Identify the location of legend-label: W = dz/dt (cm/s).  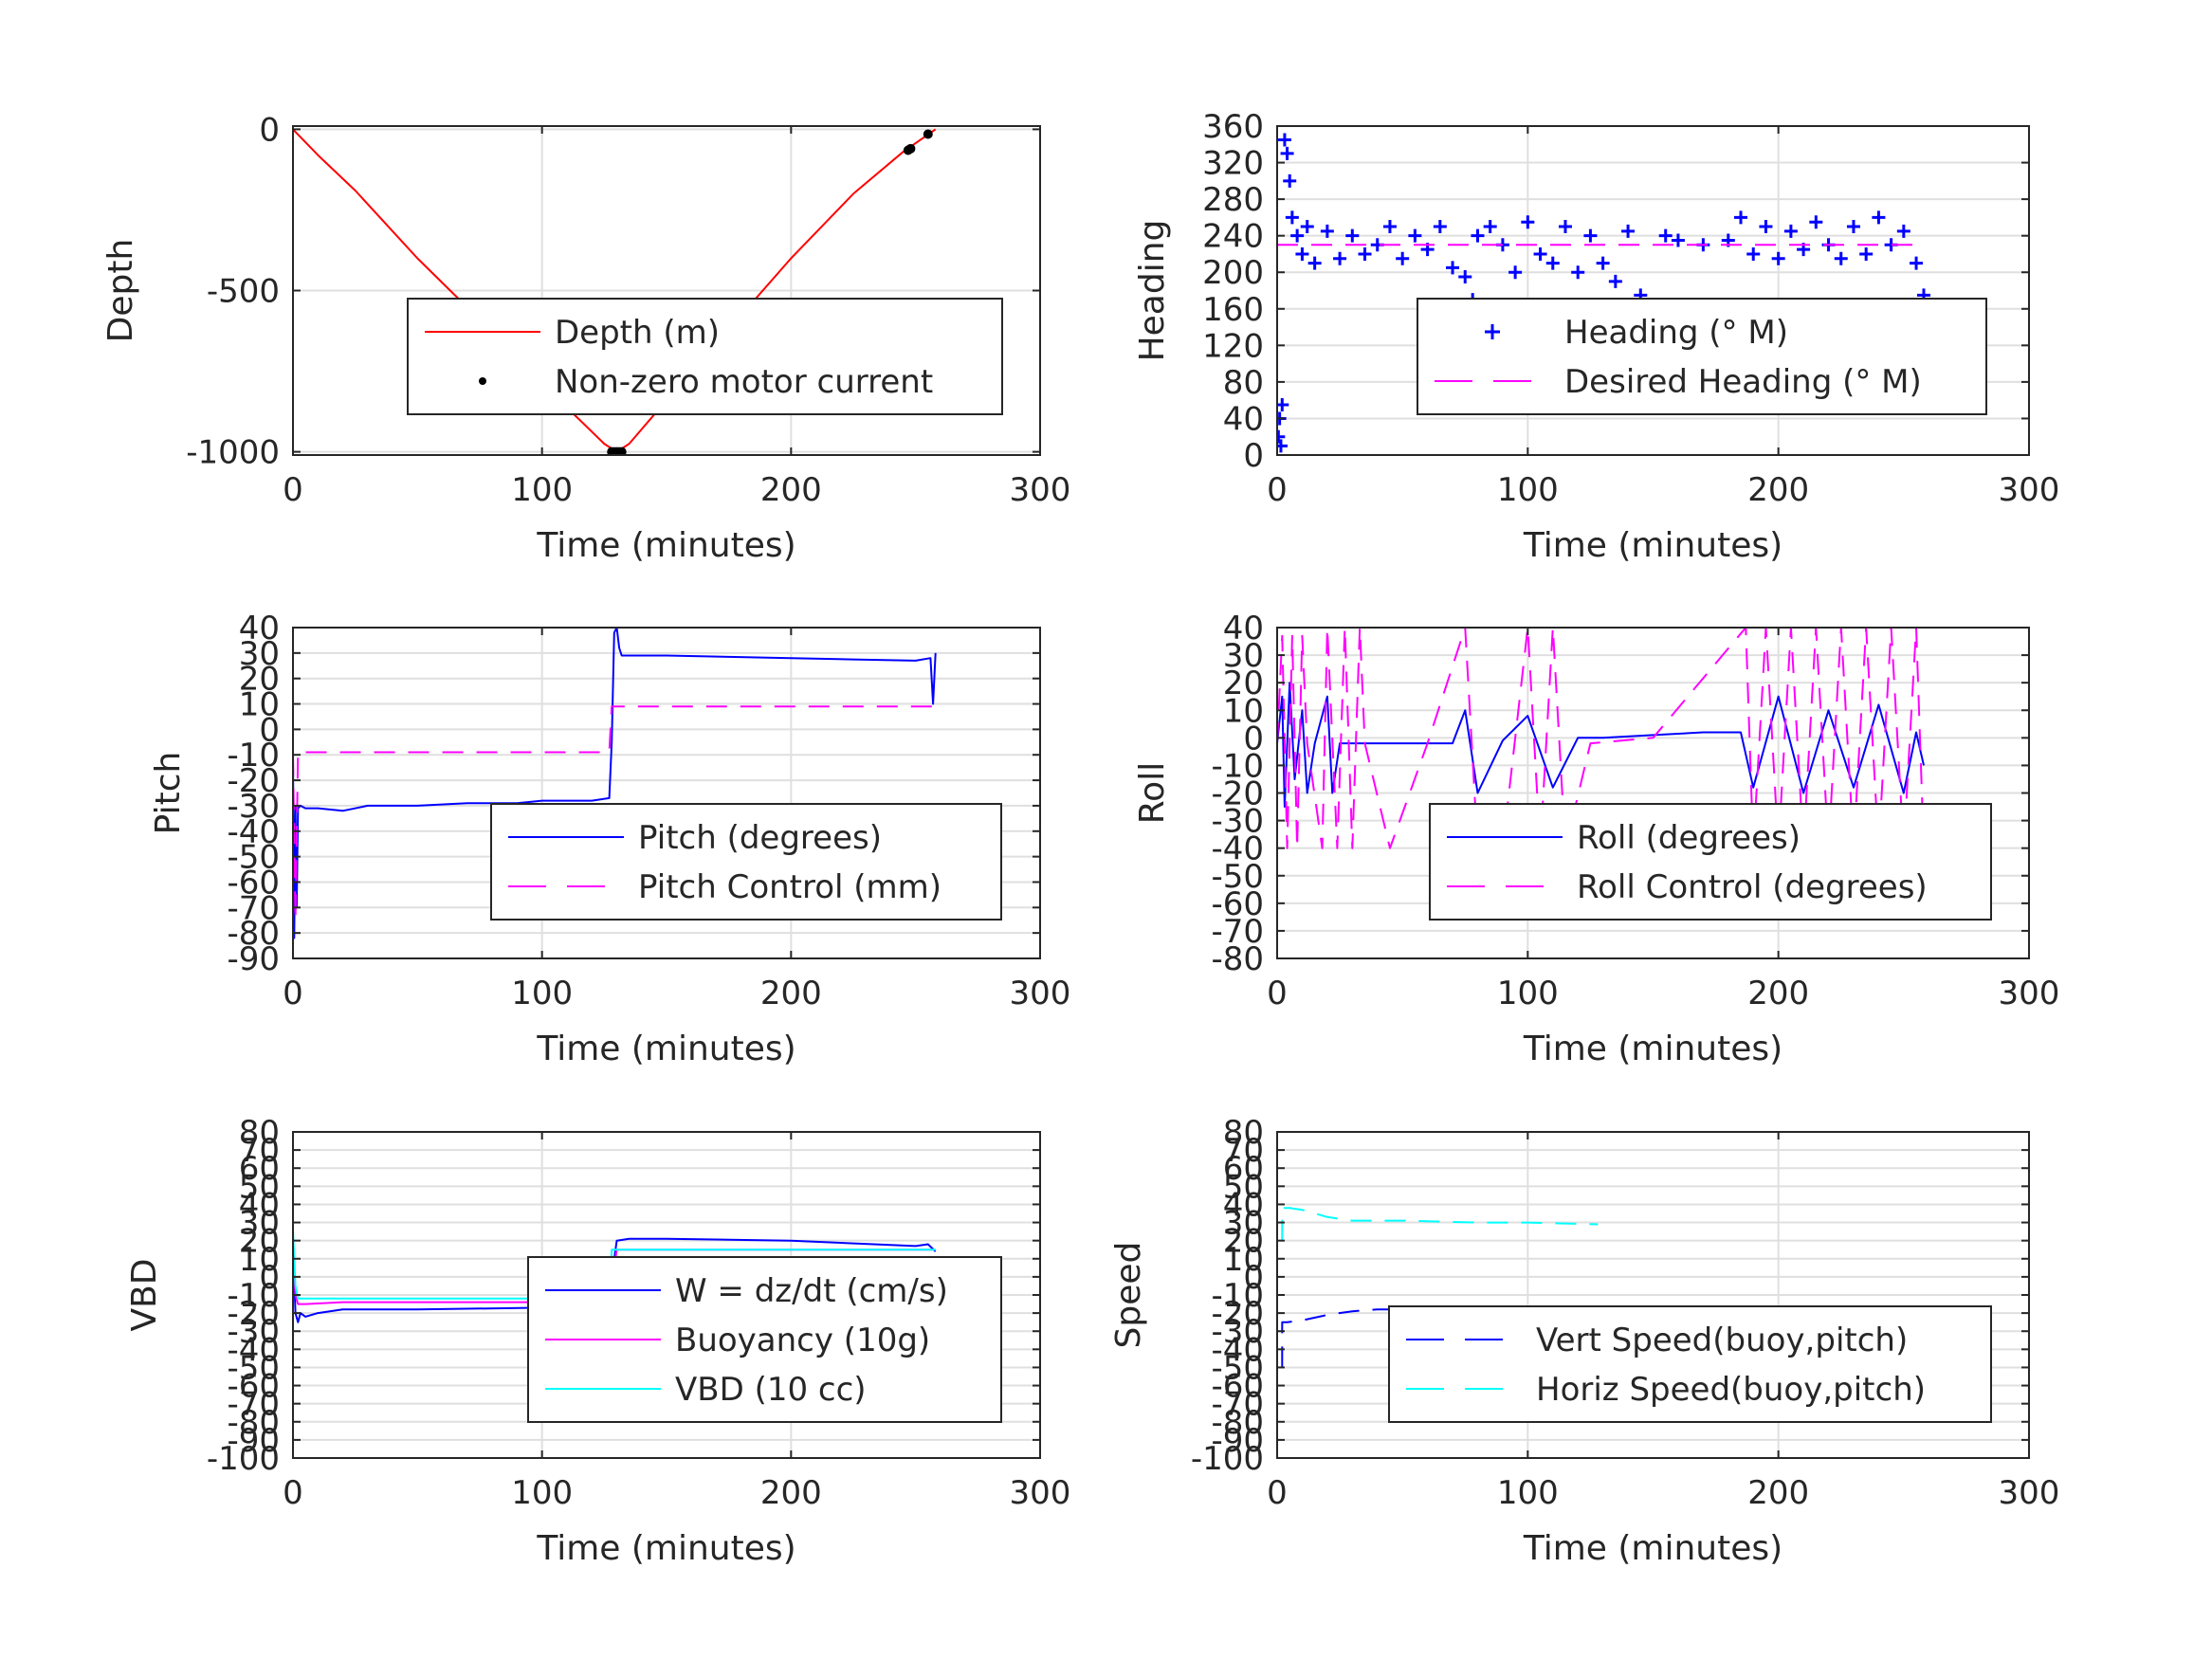
(811, 1291).